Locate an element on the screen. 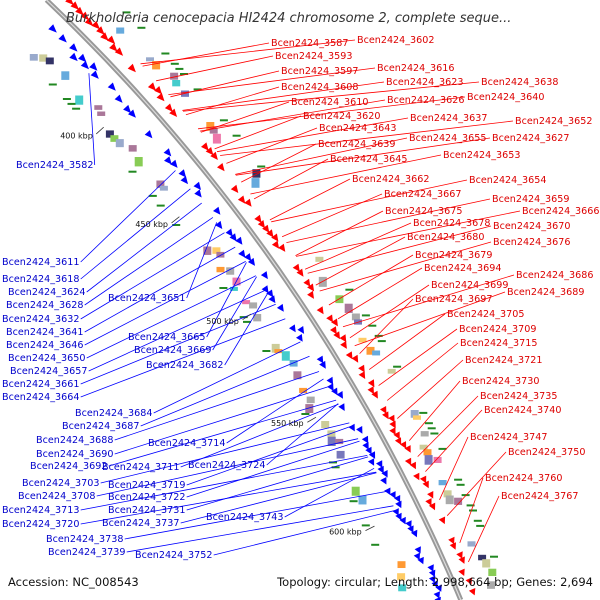 This screenshot has height=600, width=600. gene-label-left: Bcen2424_3641 is located at coordinates (44, 332).